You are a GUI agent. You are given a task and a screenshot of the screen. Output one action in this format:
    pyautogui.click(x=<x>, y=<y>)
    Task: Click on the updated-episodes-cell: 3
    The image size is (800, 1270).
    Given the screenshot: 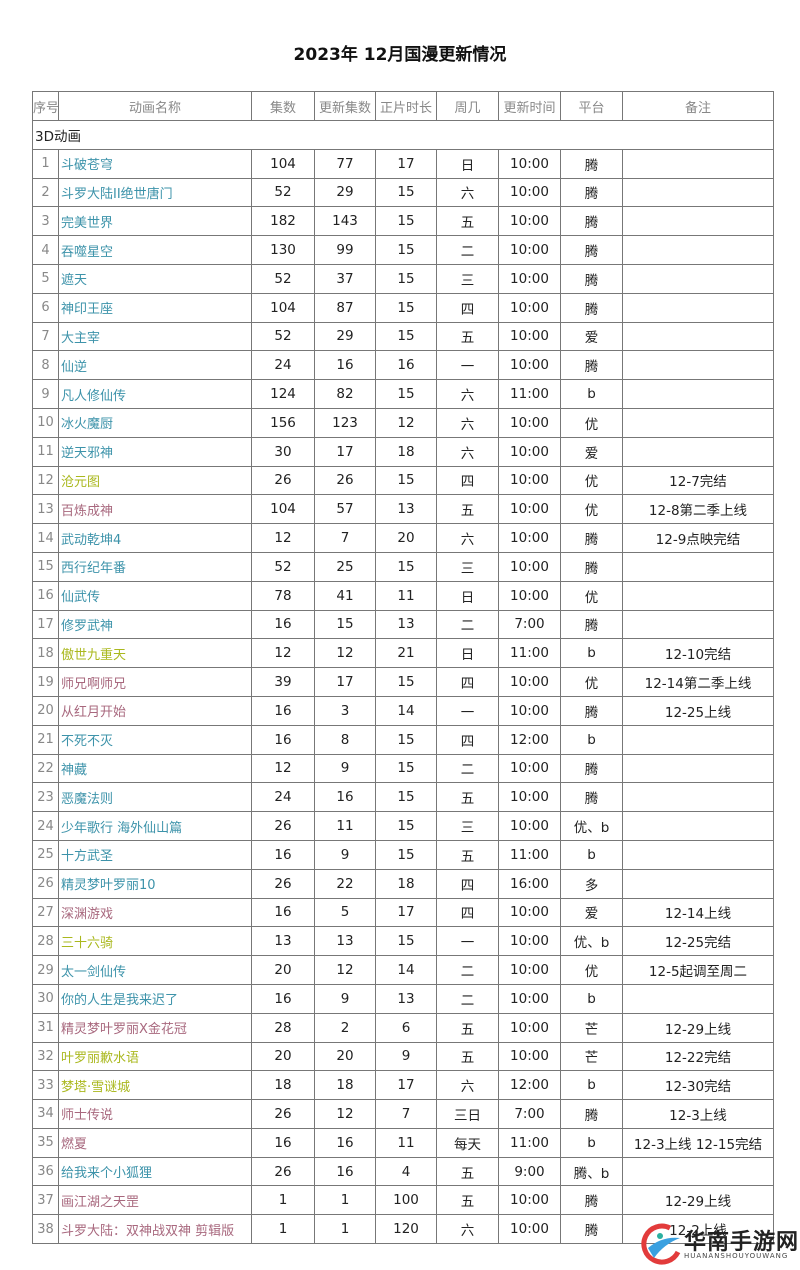 What is the action you would take?
    pyautogui.click(x=345, y=710)
    